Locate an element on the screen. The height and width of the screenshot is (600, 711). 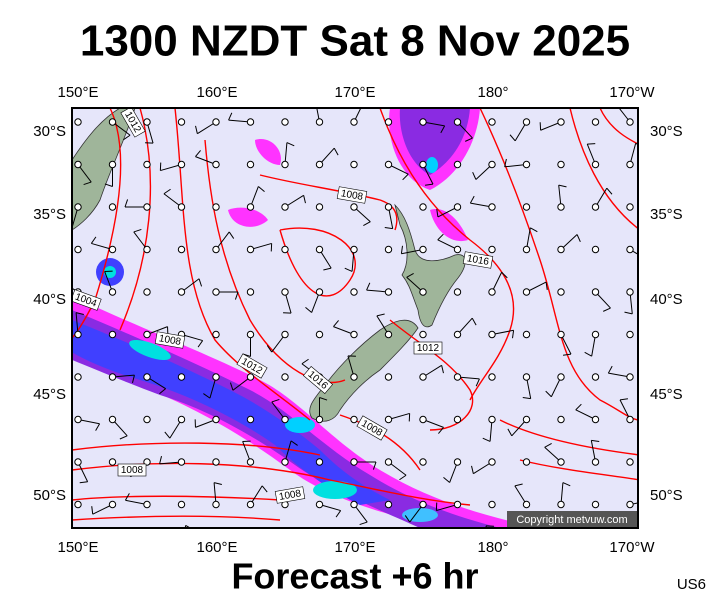
isobar-label: 1016 is located at coordinates (478, 260).